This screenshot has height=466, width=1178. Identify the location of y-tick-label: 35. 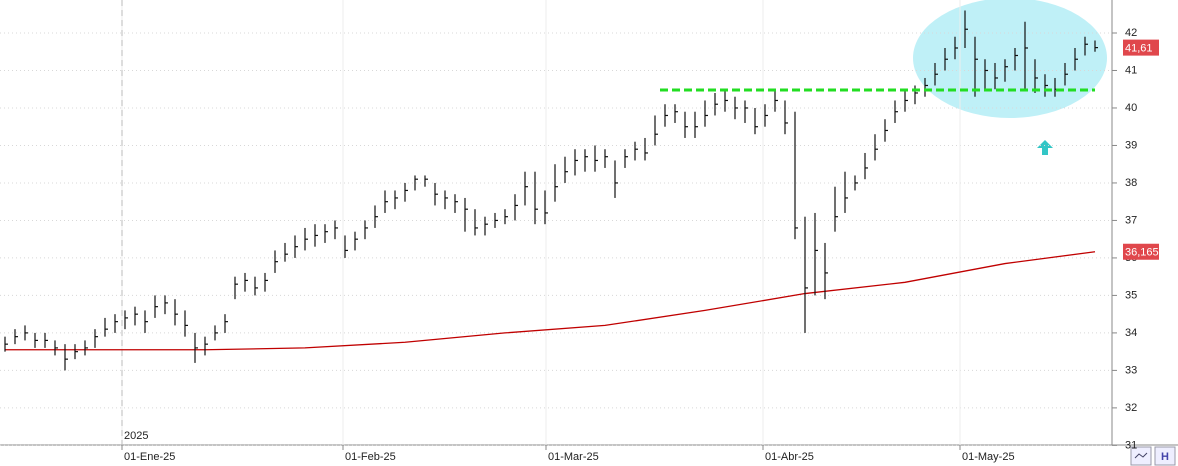
(1131, 295).